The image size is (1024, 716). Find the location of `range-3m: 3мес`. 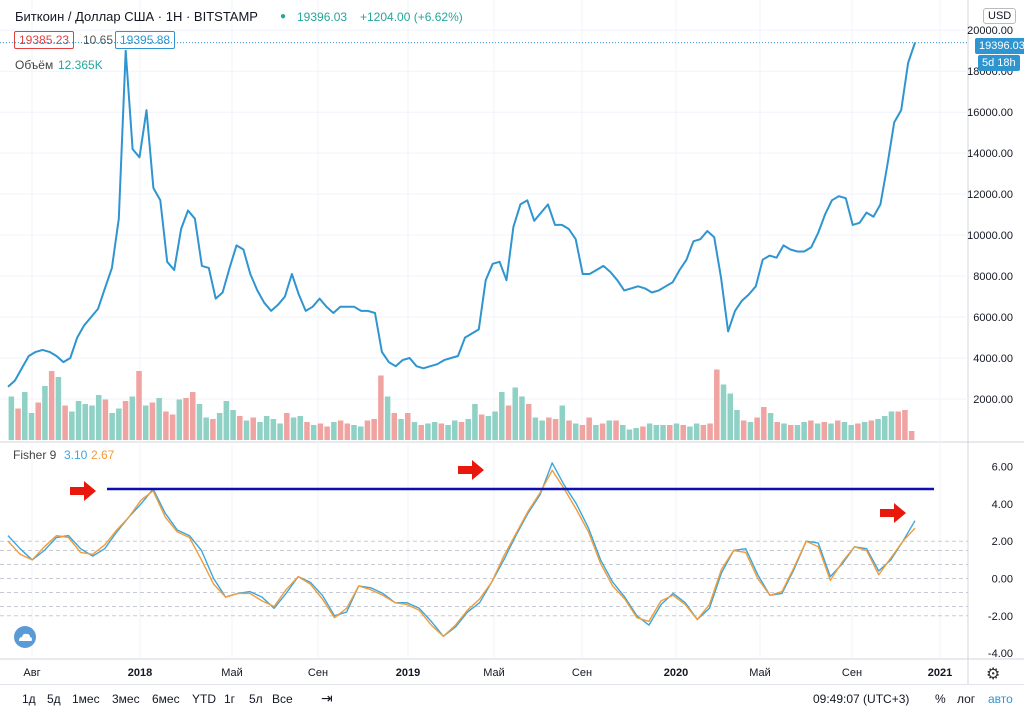

range-3m: 3мес is located at coordinates (126, 699).